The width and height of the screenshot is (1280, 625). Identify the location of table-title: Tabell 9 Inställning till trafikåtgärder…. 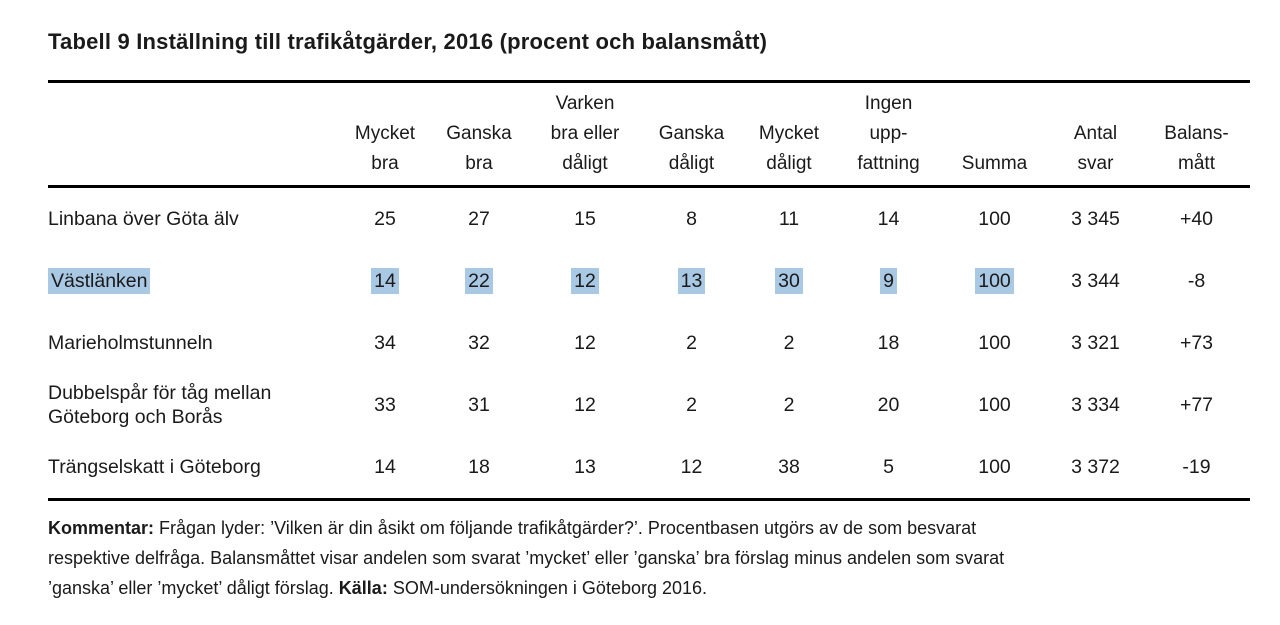
(408, 41).